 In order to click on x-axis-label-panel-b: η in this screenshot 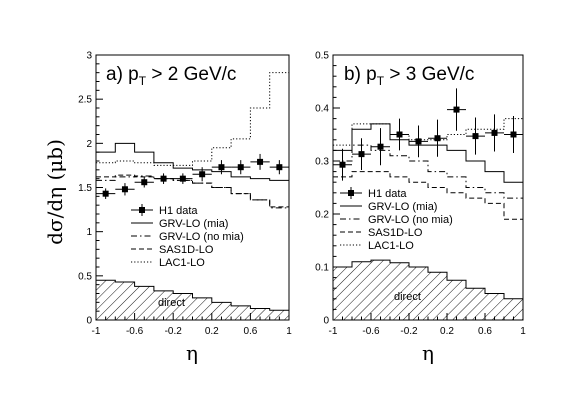, I will do `click(428, 353)`.